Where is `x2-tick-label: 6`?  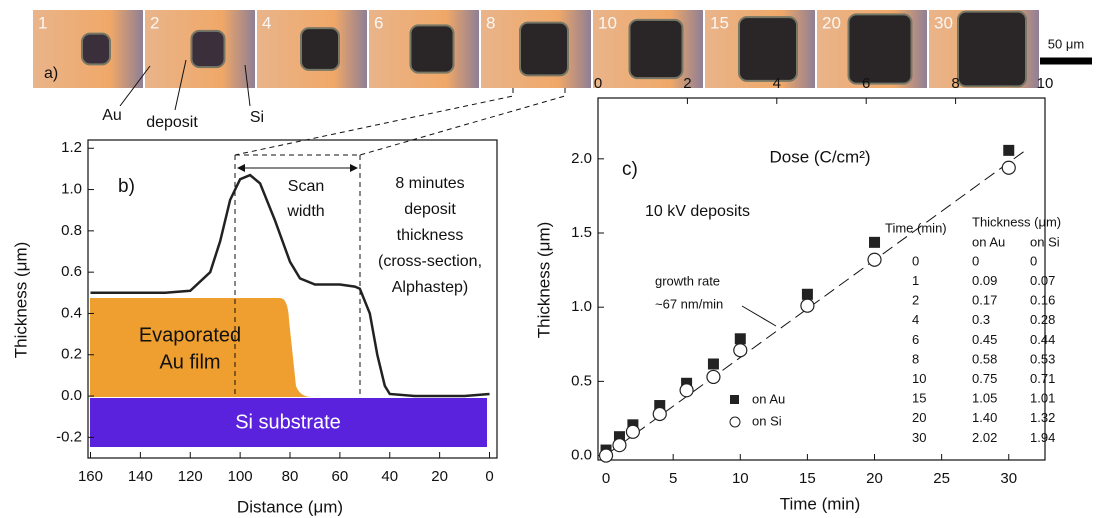
x2-tick-label: 6 is located at coordinates (866, 83).